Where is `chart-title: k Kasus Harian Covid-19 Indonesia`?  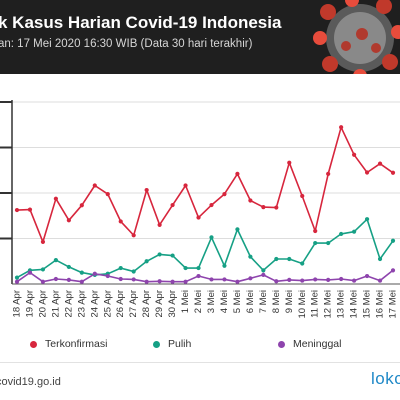
chart-title: k Kasus Harian Covid-19 Indonesia is located at coordinates (141, 22).